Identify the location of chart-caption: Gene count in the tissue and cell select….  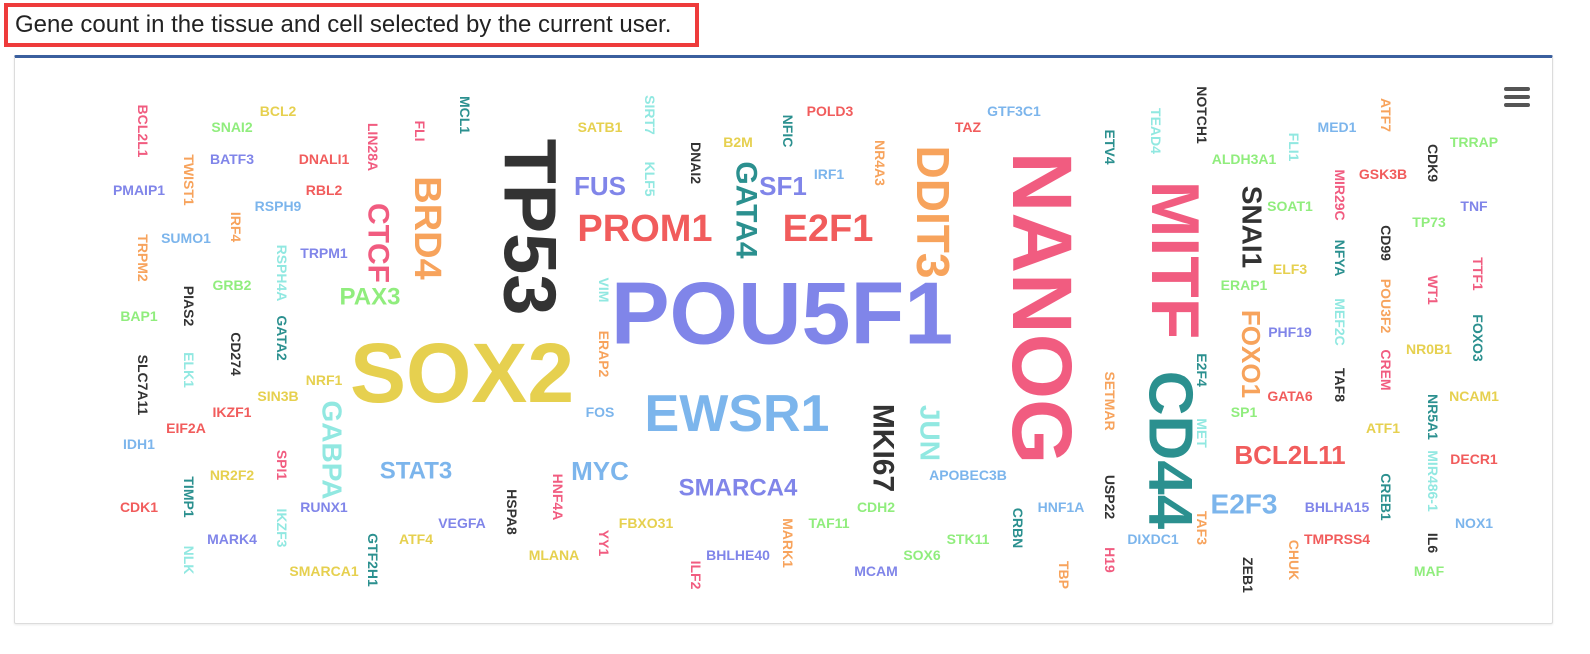
(351, 25).